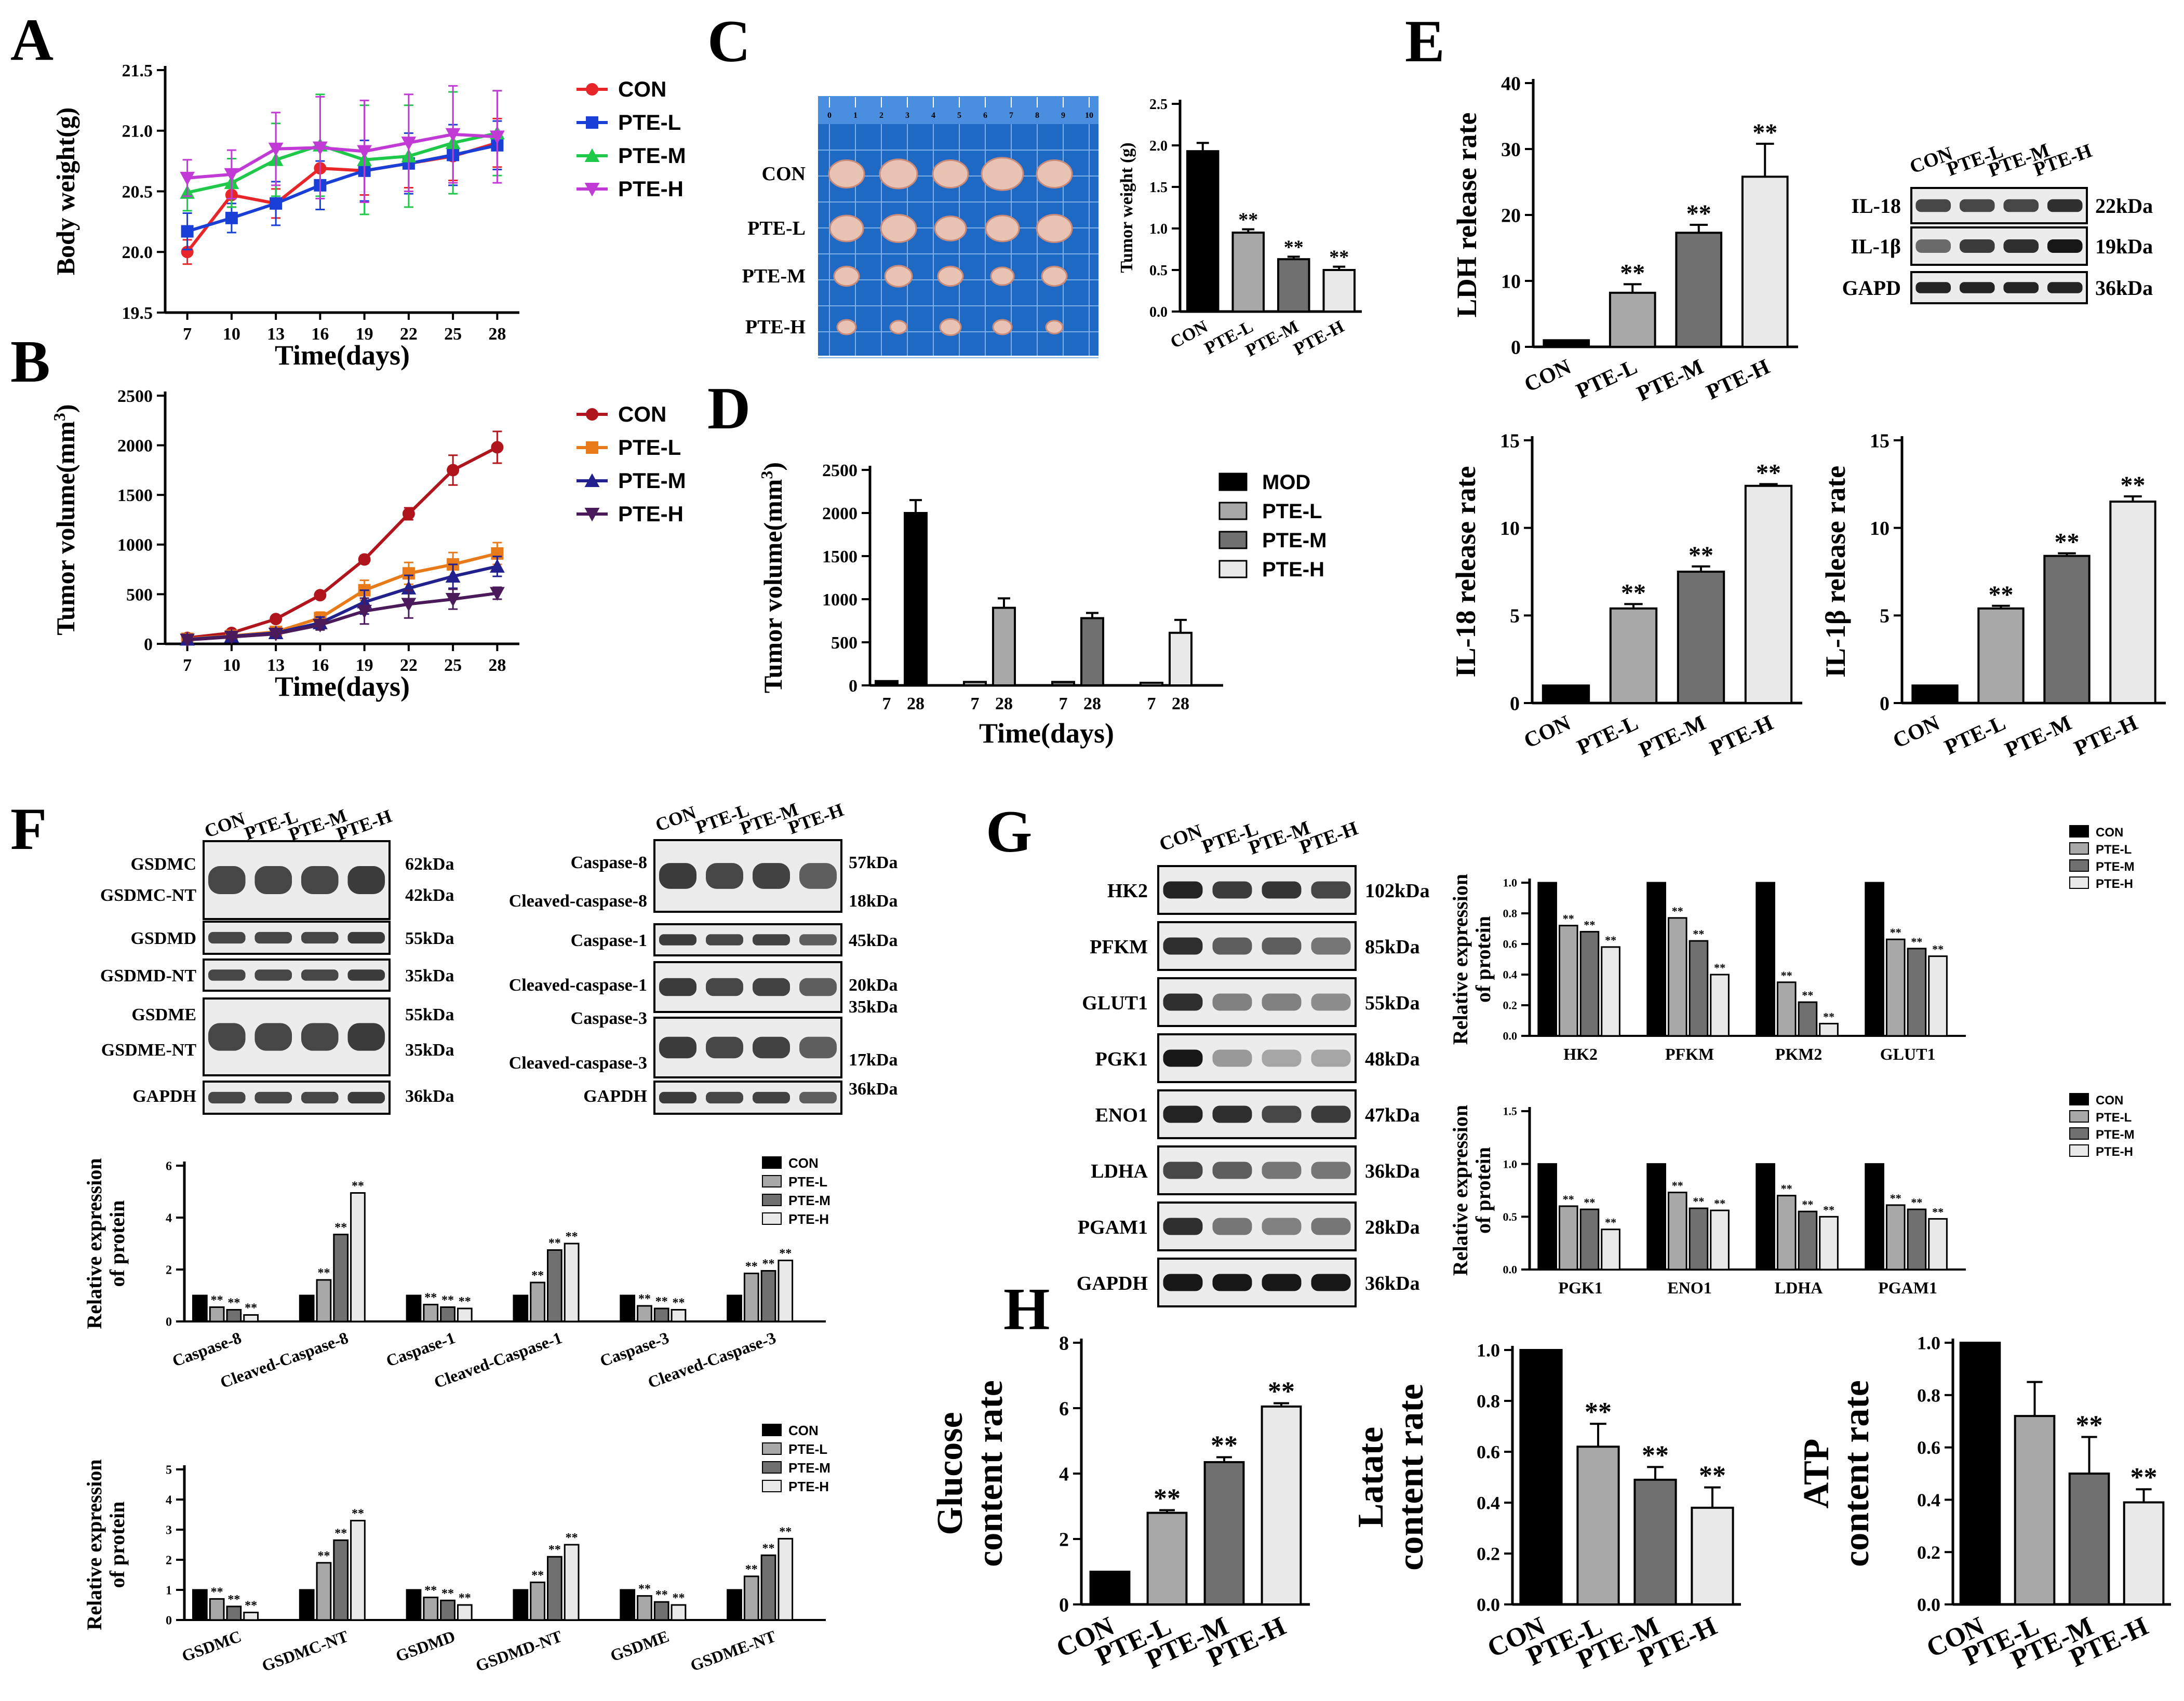 This screenshot has height=1701, width=2184. What do you see at coordinates (358, 1257) in the screenshot?
I see `bar-Cleaved-Caspase-8-PTE-H` at bounding box center [358, 1257].